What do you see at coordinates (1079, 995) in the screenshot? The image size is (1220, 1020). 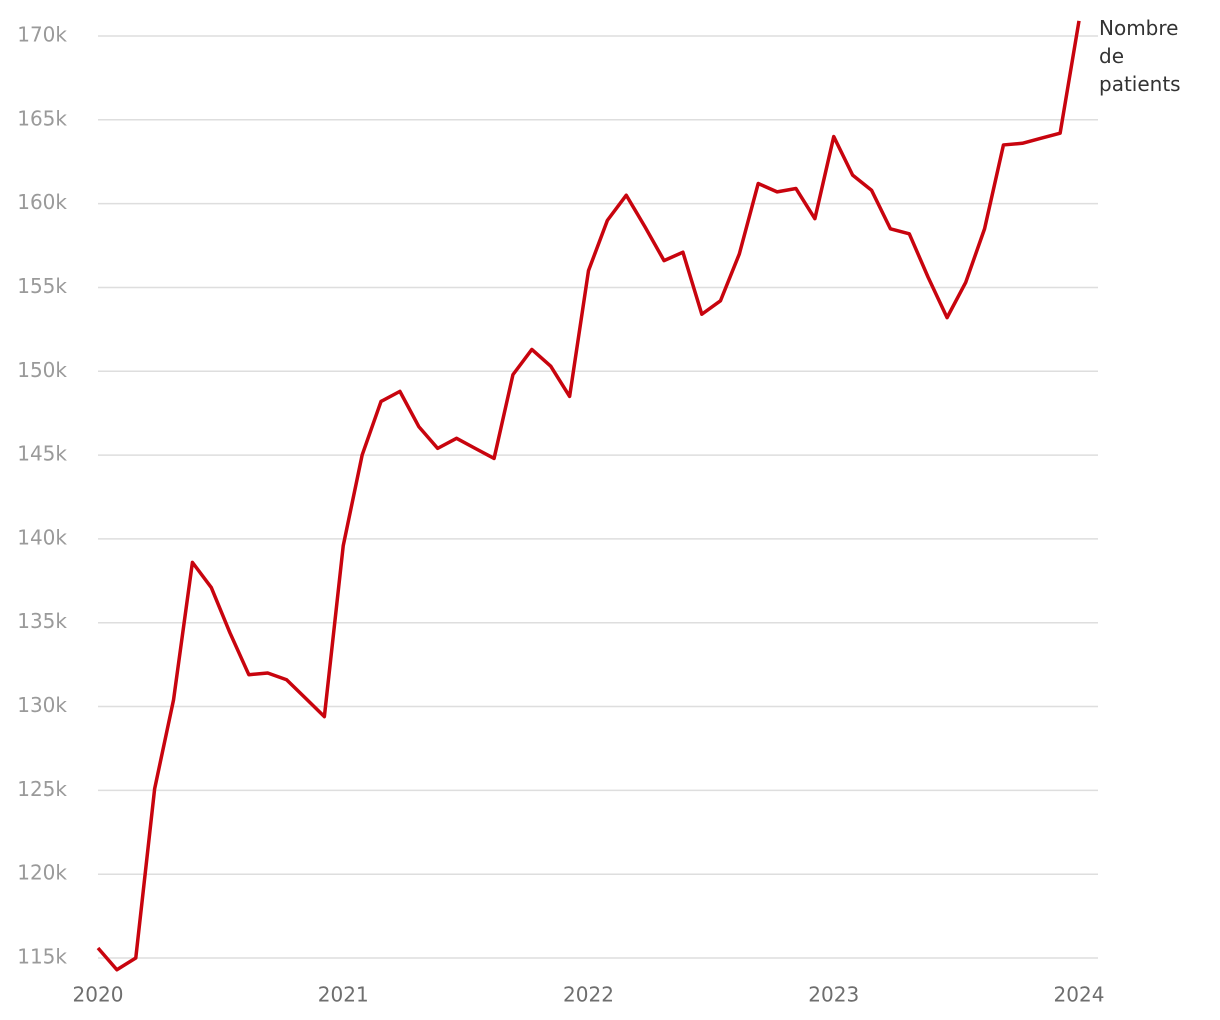 I see `x-tick-label: 2024` at bounding box center [1079, 995].